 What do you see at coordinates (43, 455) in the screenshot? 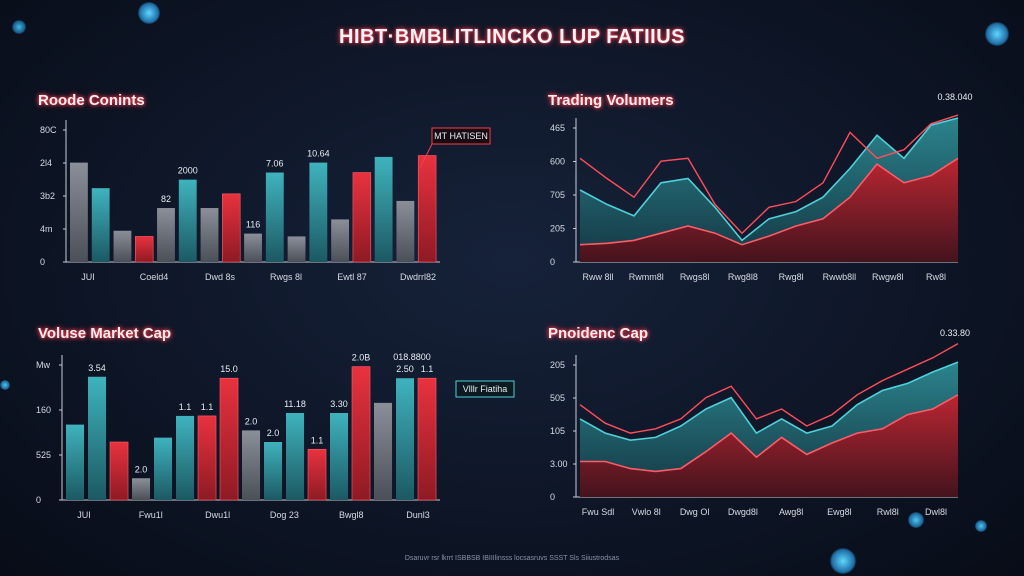
I see `y-tick-label: 525` at bounding box center [43, 455].